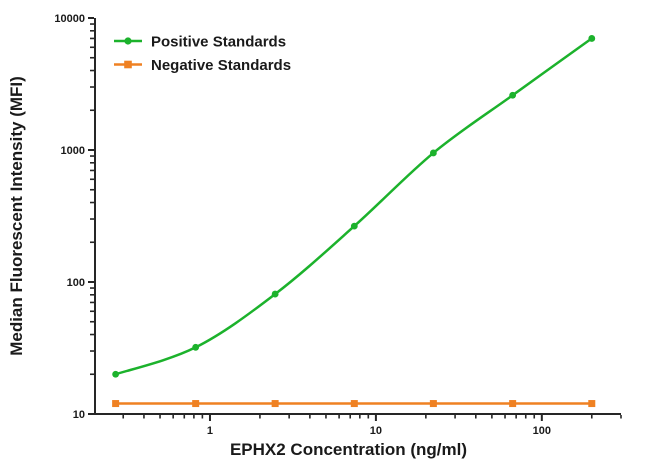  What do you see at coordinates (202, 54) in the screenshot?
I see `legend: Positive Standards Negative Standards` at bounding box center [202, 54].